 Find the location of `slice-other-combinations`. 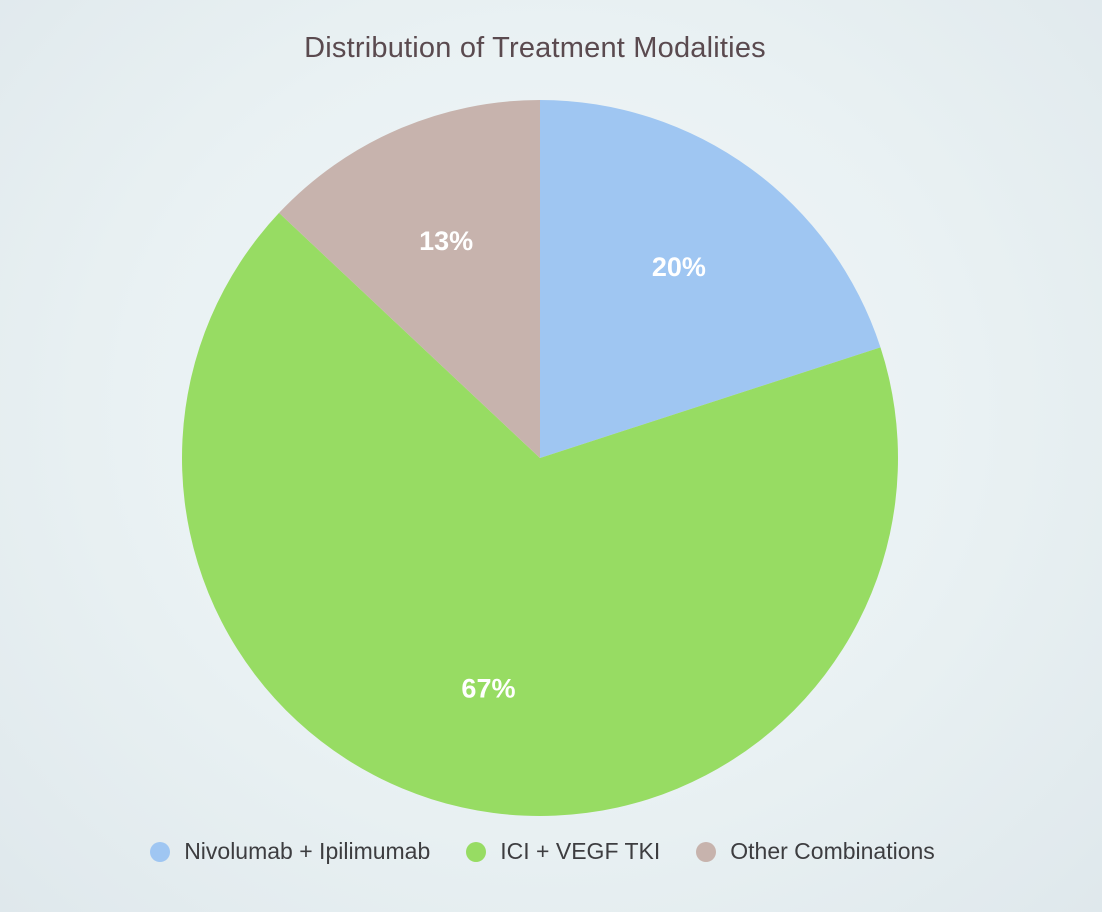

slice-other-combinations is located at coordinates (409, 279).